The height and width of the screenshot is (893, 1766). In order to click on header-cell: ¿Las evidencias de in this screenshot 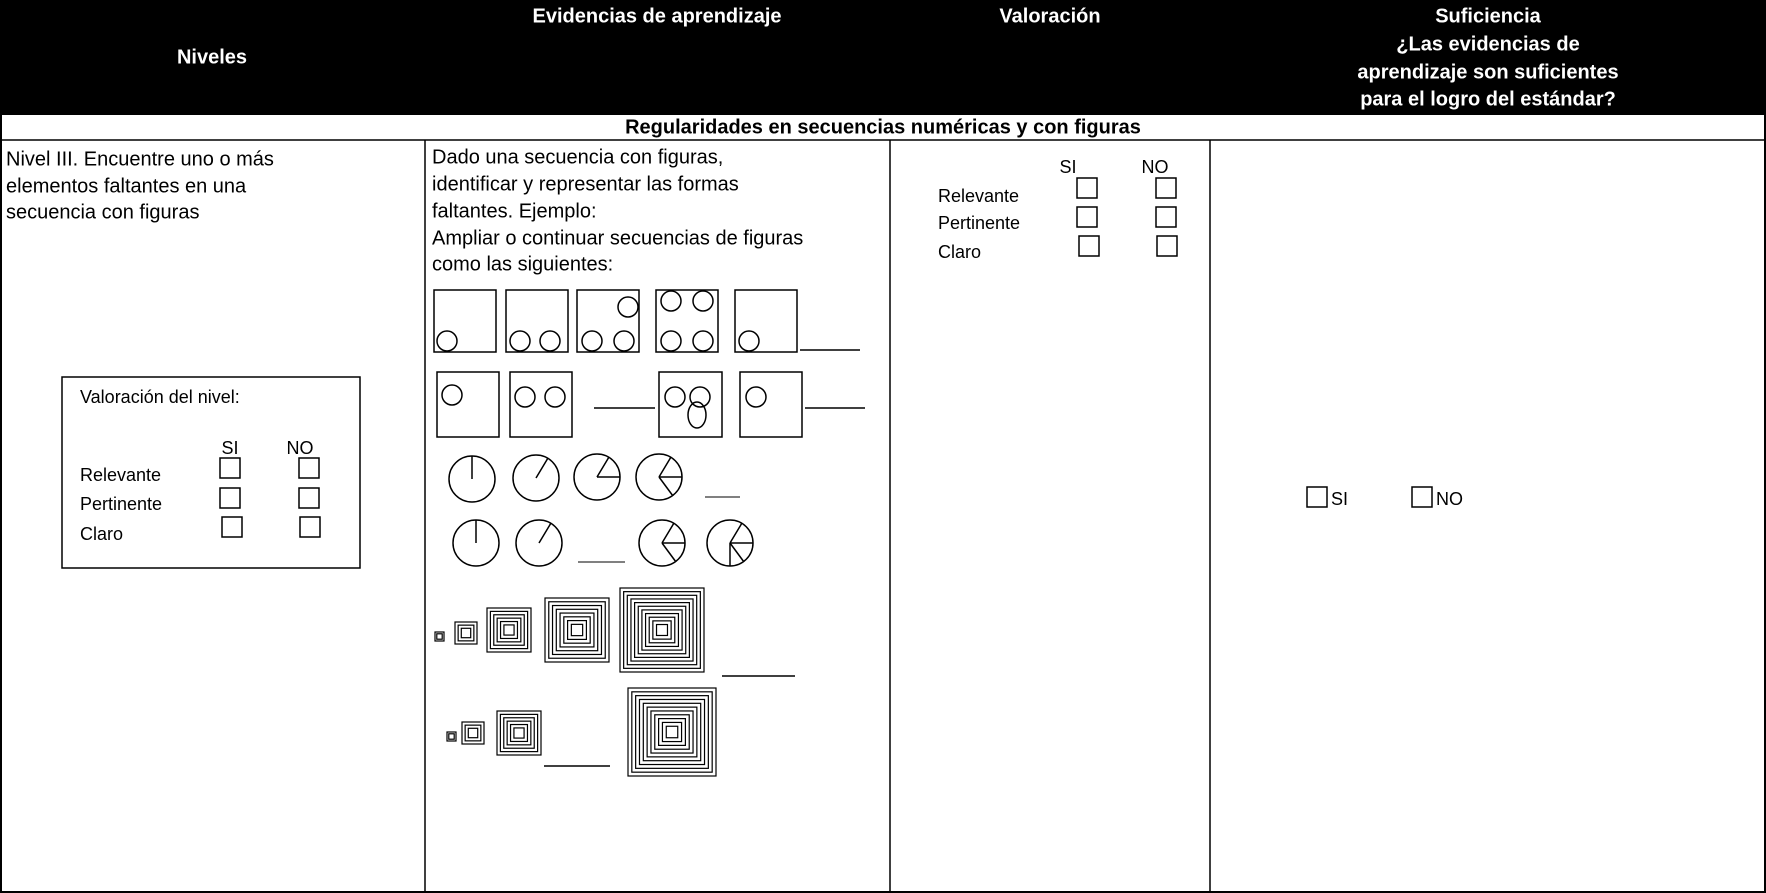, I will do `click(1487, 44)`.